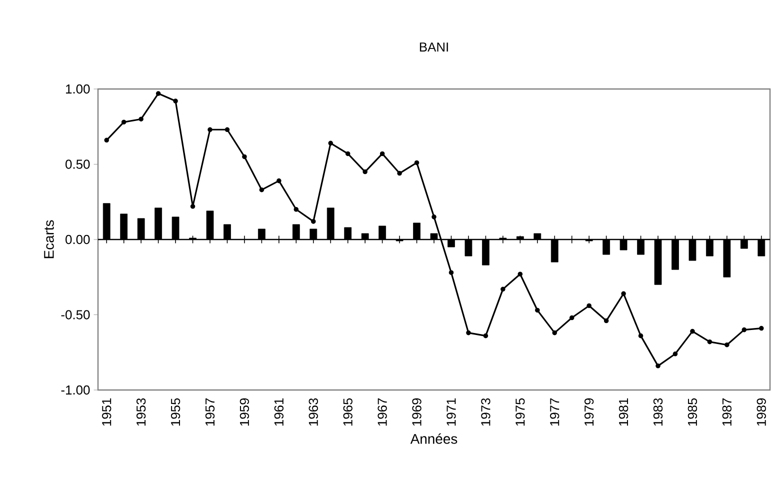 This screenshot has width=773, height=498. What do you see at coordinates (434, 438) in the screenshot?
I see `x-axis-title: Années` at bounding box center [434, 438].